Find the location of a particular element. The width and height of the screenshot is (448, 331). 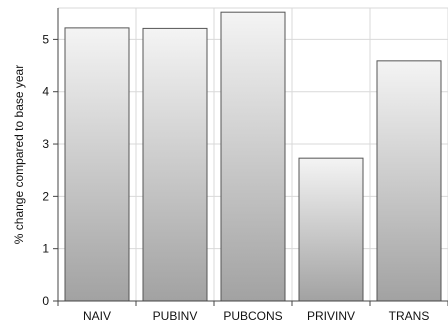

y-axis-title: % change compared to base year is located at coordinates (19, 154).